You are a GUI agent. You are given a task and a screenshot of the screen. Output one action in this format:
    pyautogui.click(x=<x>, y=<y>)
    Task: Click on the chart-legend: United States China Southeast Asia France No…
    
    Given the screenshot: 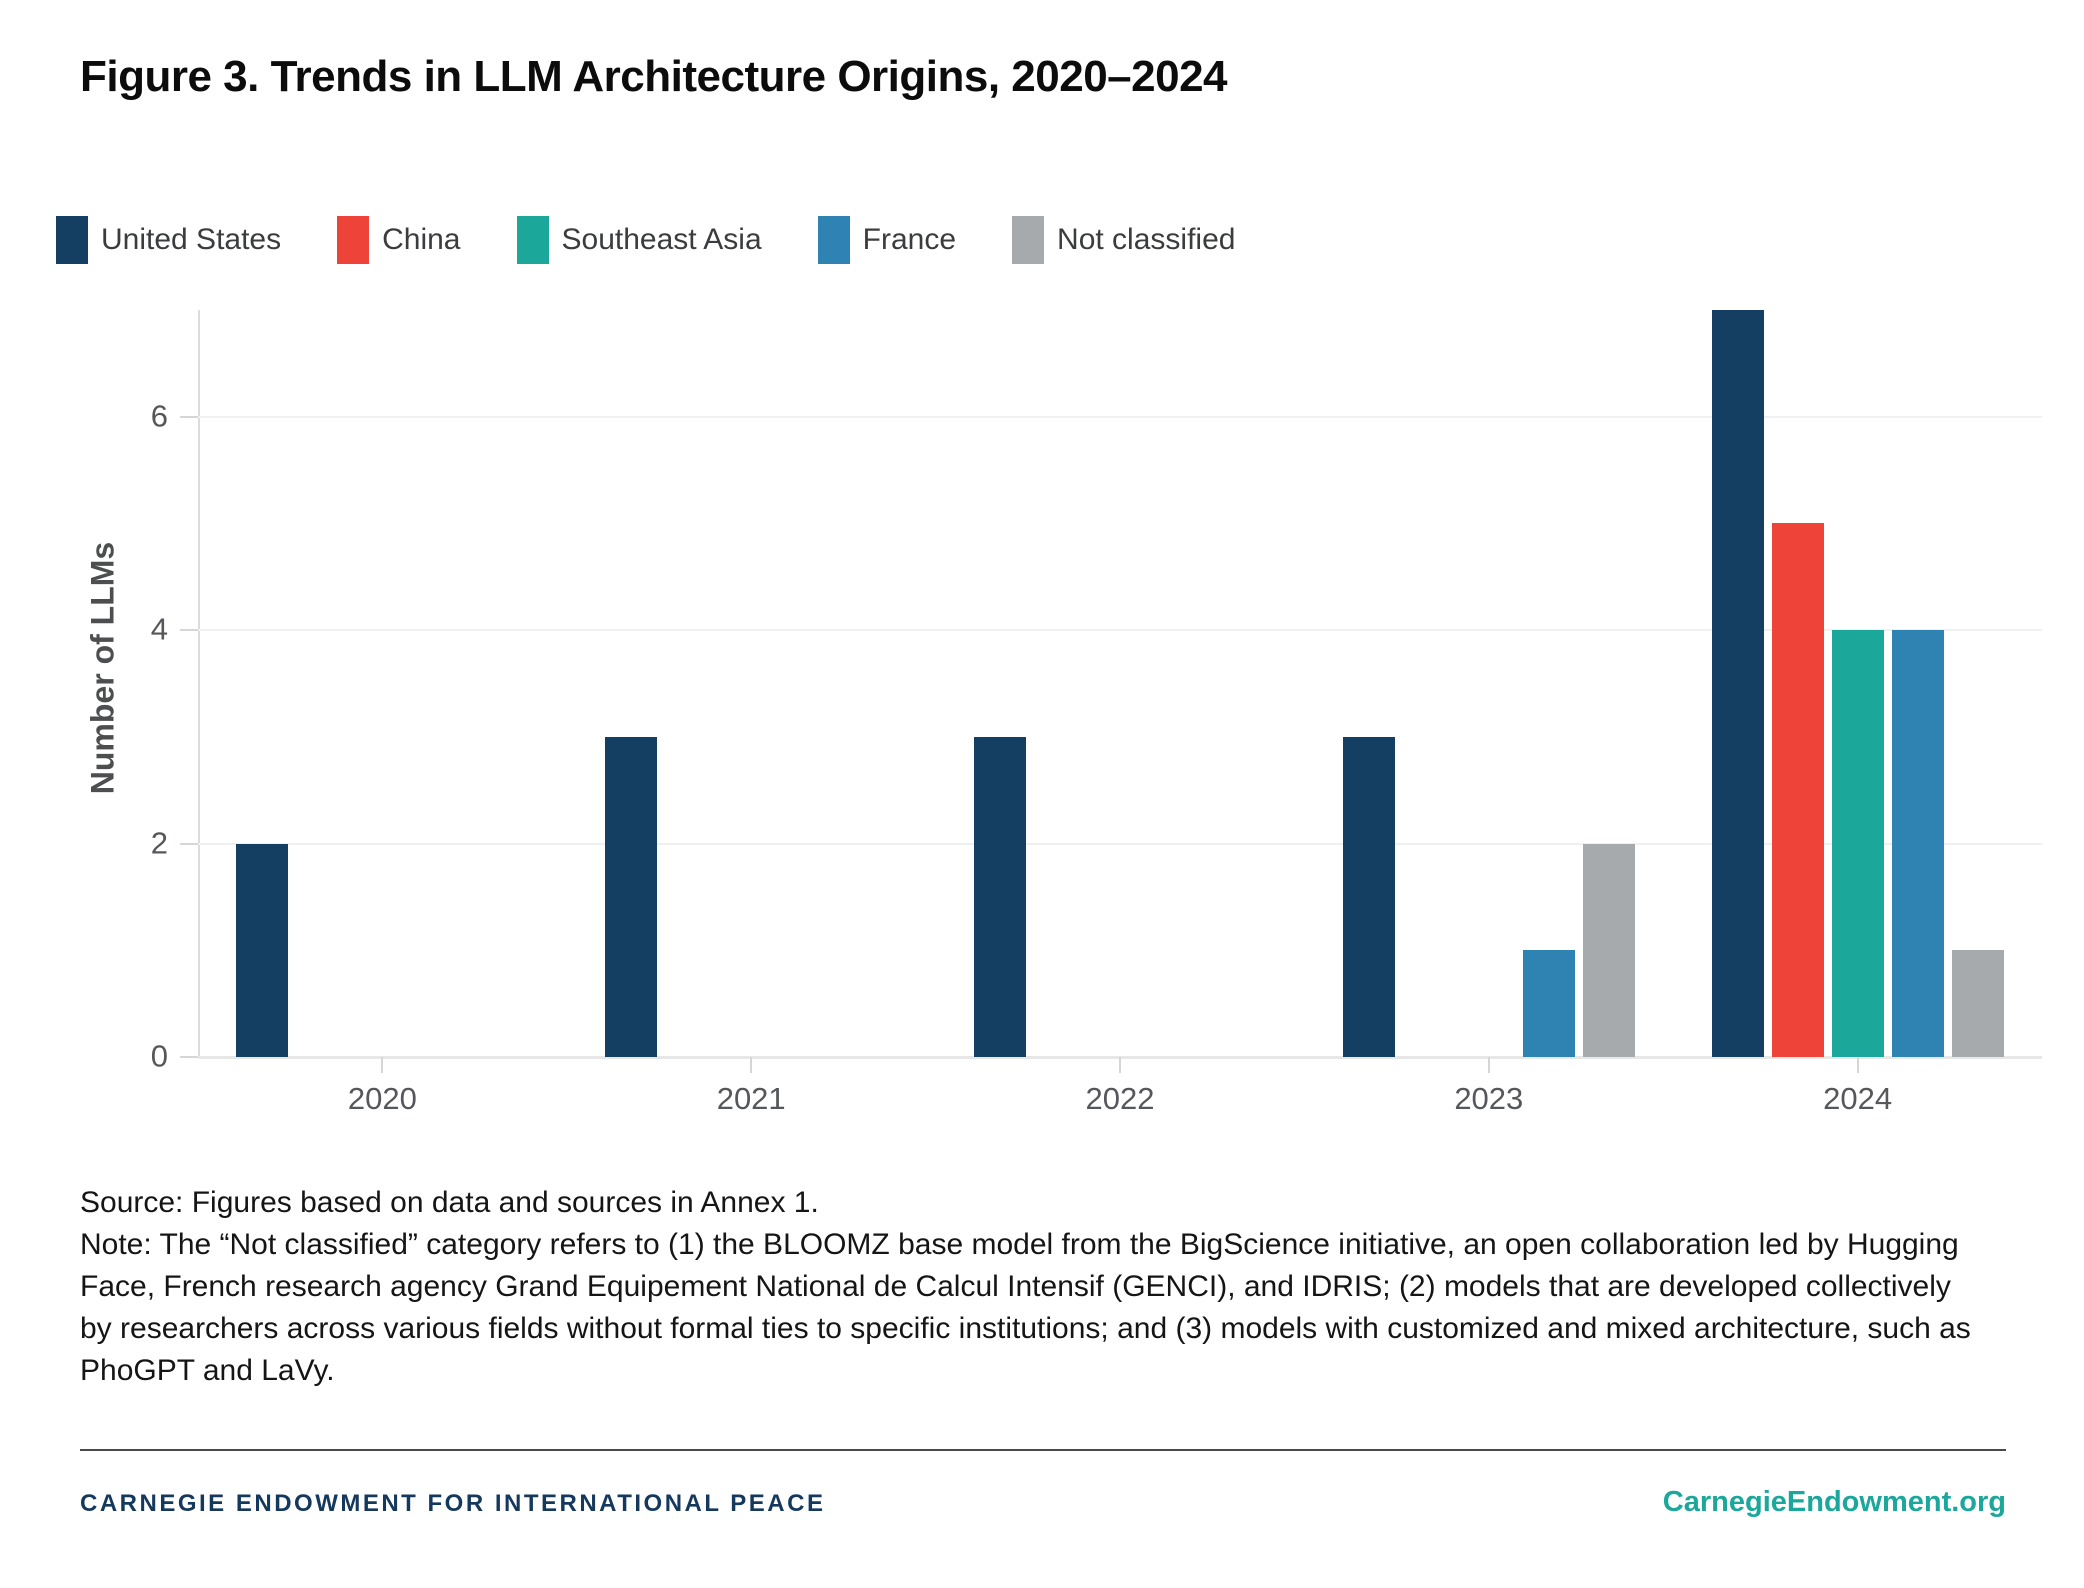 What is the action you would take?
    pyautogui.click(x=645, y=240)
    